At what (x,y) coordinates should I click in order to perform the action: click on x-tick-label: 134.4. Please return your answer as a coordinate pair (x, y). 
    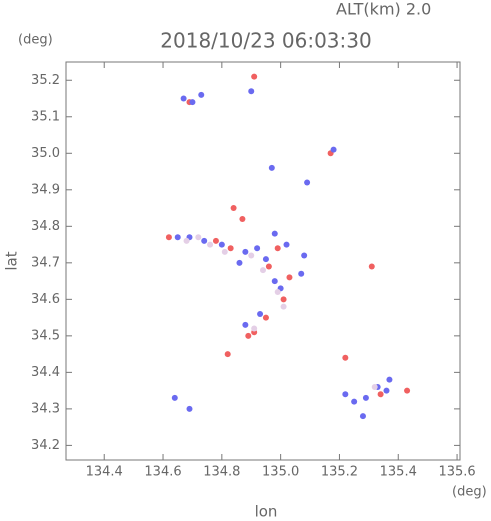
    Looking at the image, I should click on (104, 472).